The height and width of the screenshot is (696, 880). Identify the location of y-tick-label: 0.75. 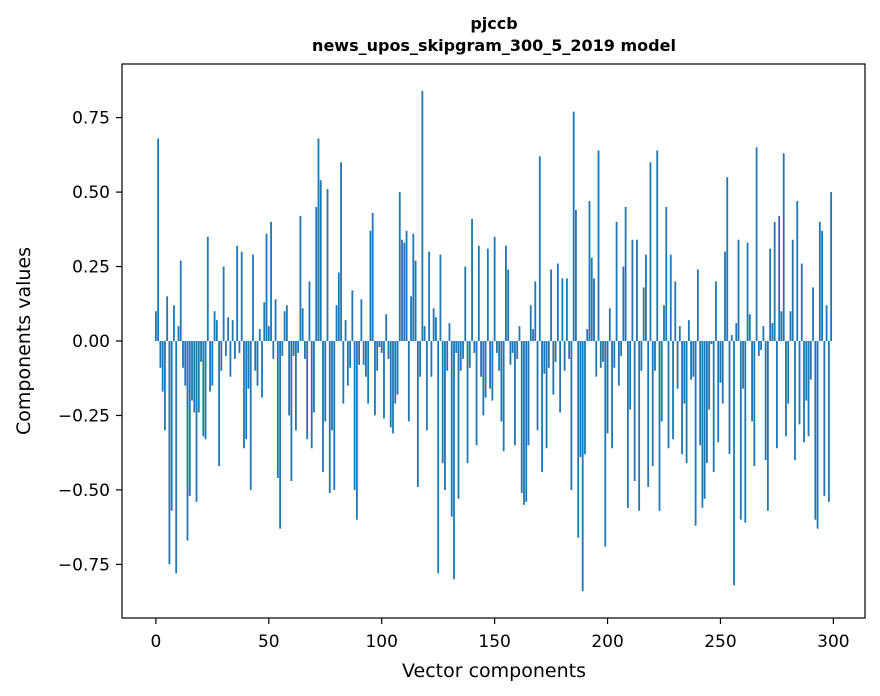
(91, 119).